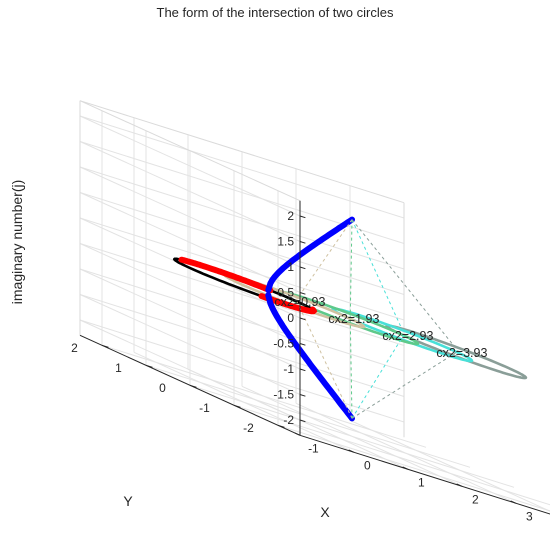 This screenshot has height=534, width=550. What do you see at coordinates (283, 395) in the screenshot?
I see `z-tick-label: -1.5` at bounding box center [283, 395].